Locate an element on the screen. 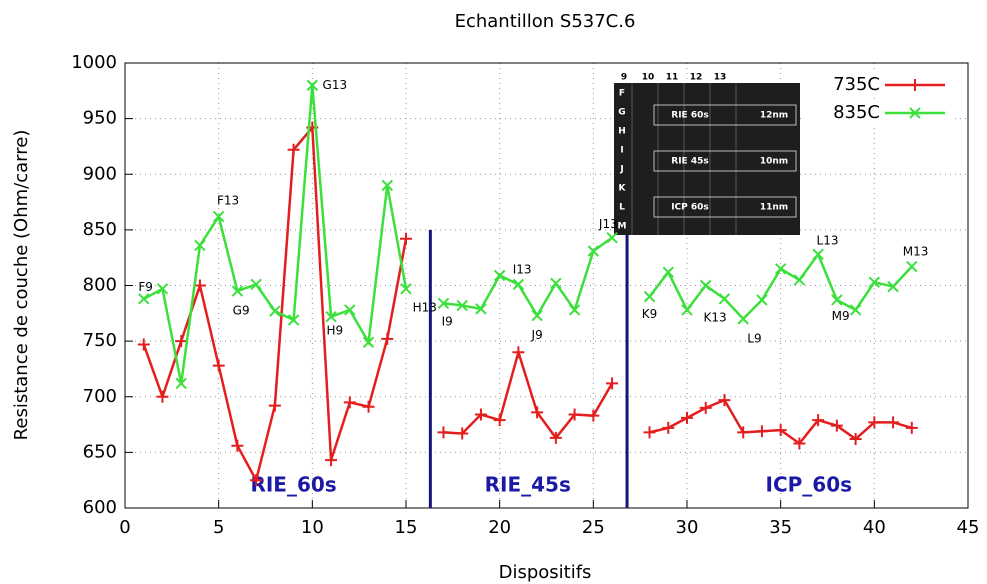 This screenshot has width=987, height=584. inset-column: 9 is located at coordinates (624, 78).